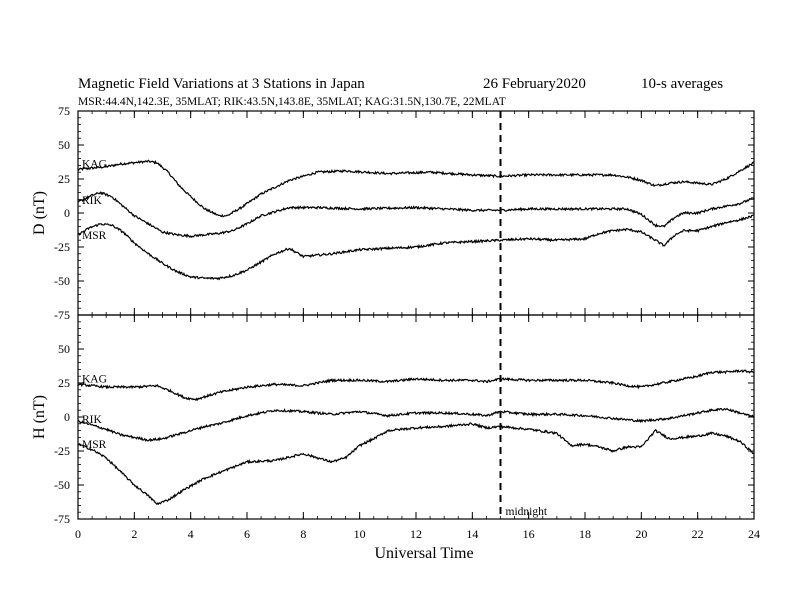 This screenshot has width=792, height=612. I want to click on x-tick-label: 18, so click(585, 534).